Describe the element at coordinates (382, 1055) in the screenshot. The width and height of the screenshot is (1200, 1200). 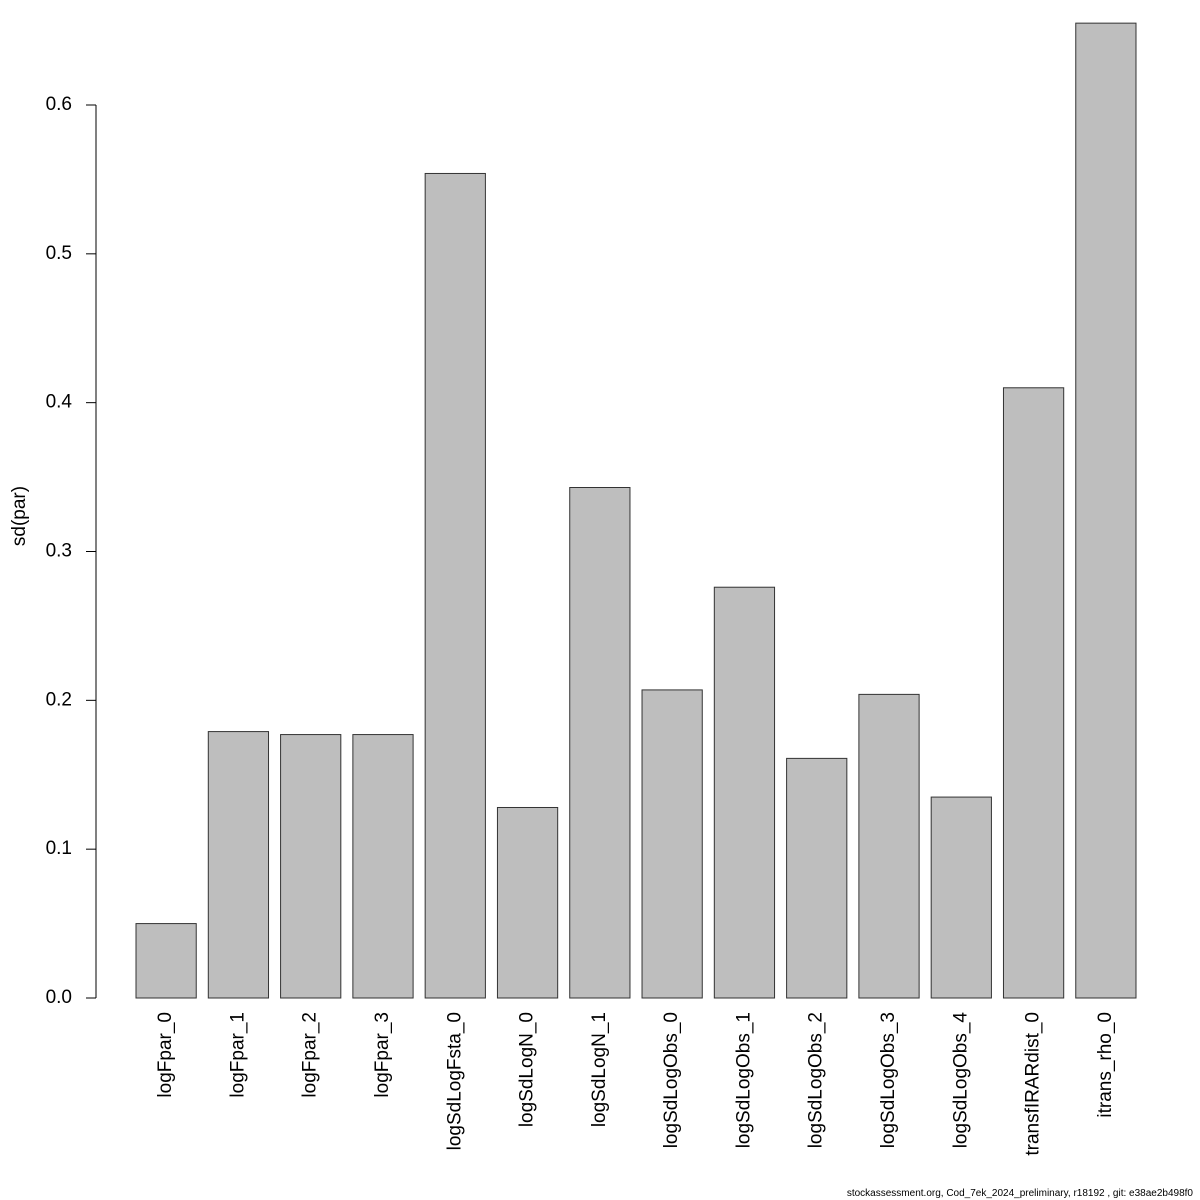
I see `x-tick-label: logFpar_3` at that location.